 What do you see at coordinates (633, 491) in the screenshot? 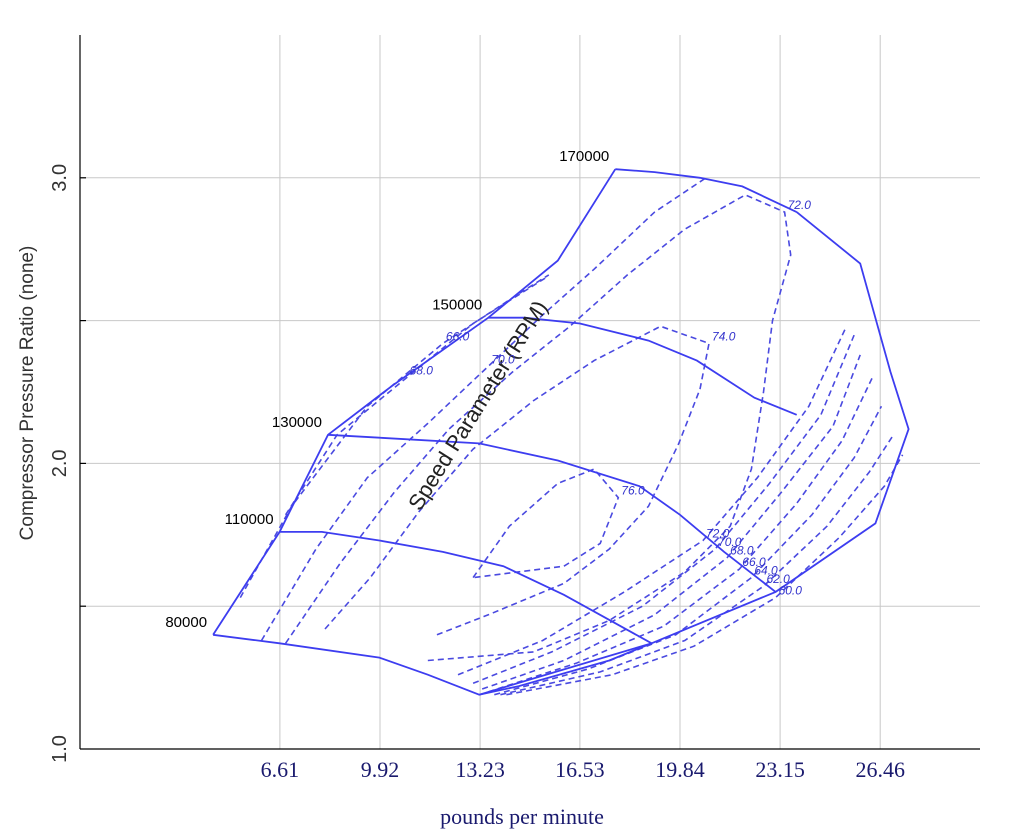
I see `efficiency-label: 76.0` at bounding box center [633, 491].